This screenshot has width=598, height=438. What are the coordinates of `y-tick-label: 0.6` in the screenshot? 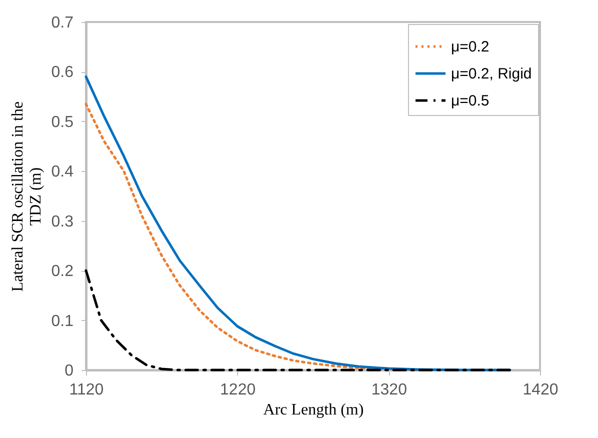 It's located at (62, 73).